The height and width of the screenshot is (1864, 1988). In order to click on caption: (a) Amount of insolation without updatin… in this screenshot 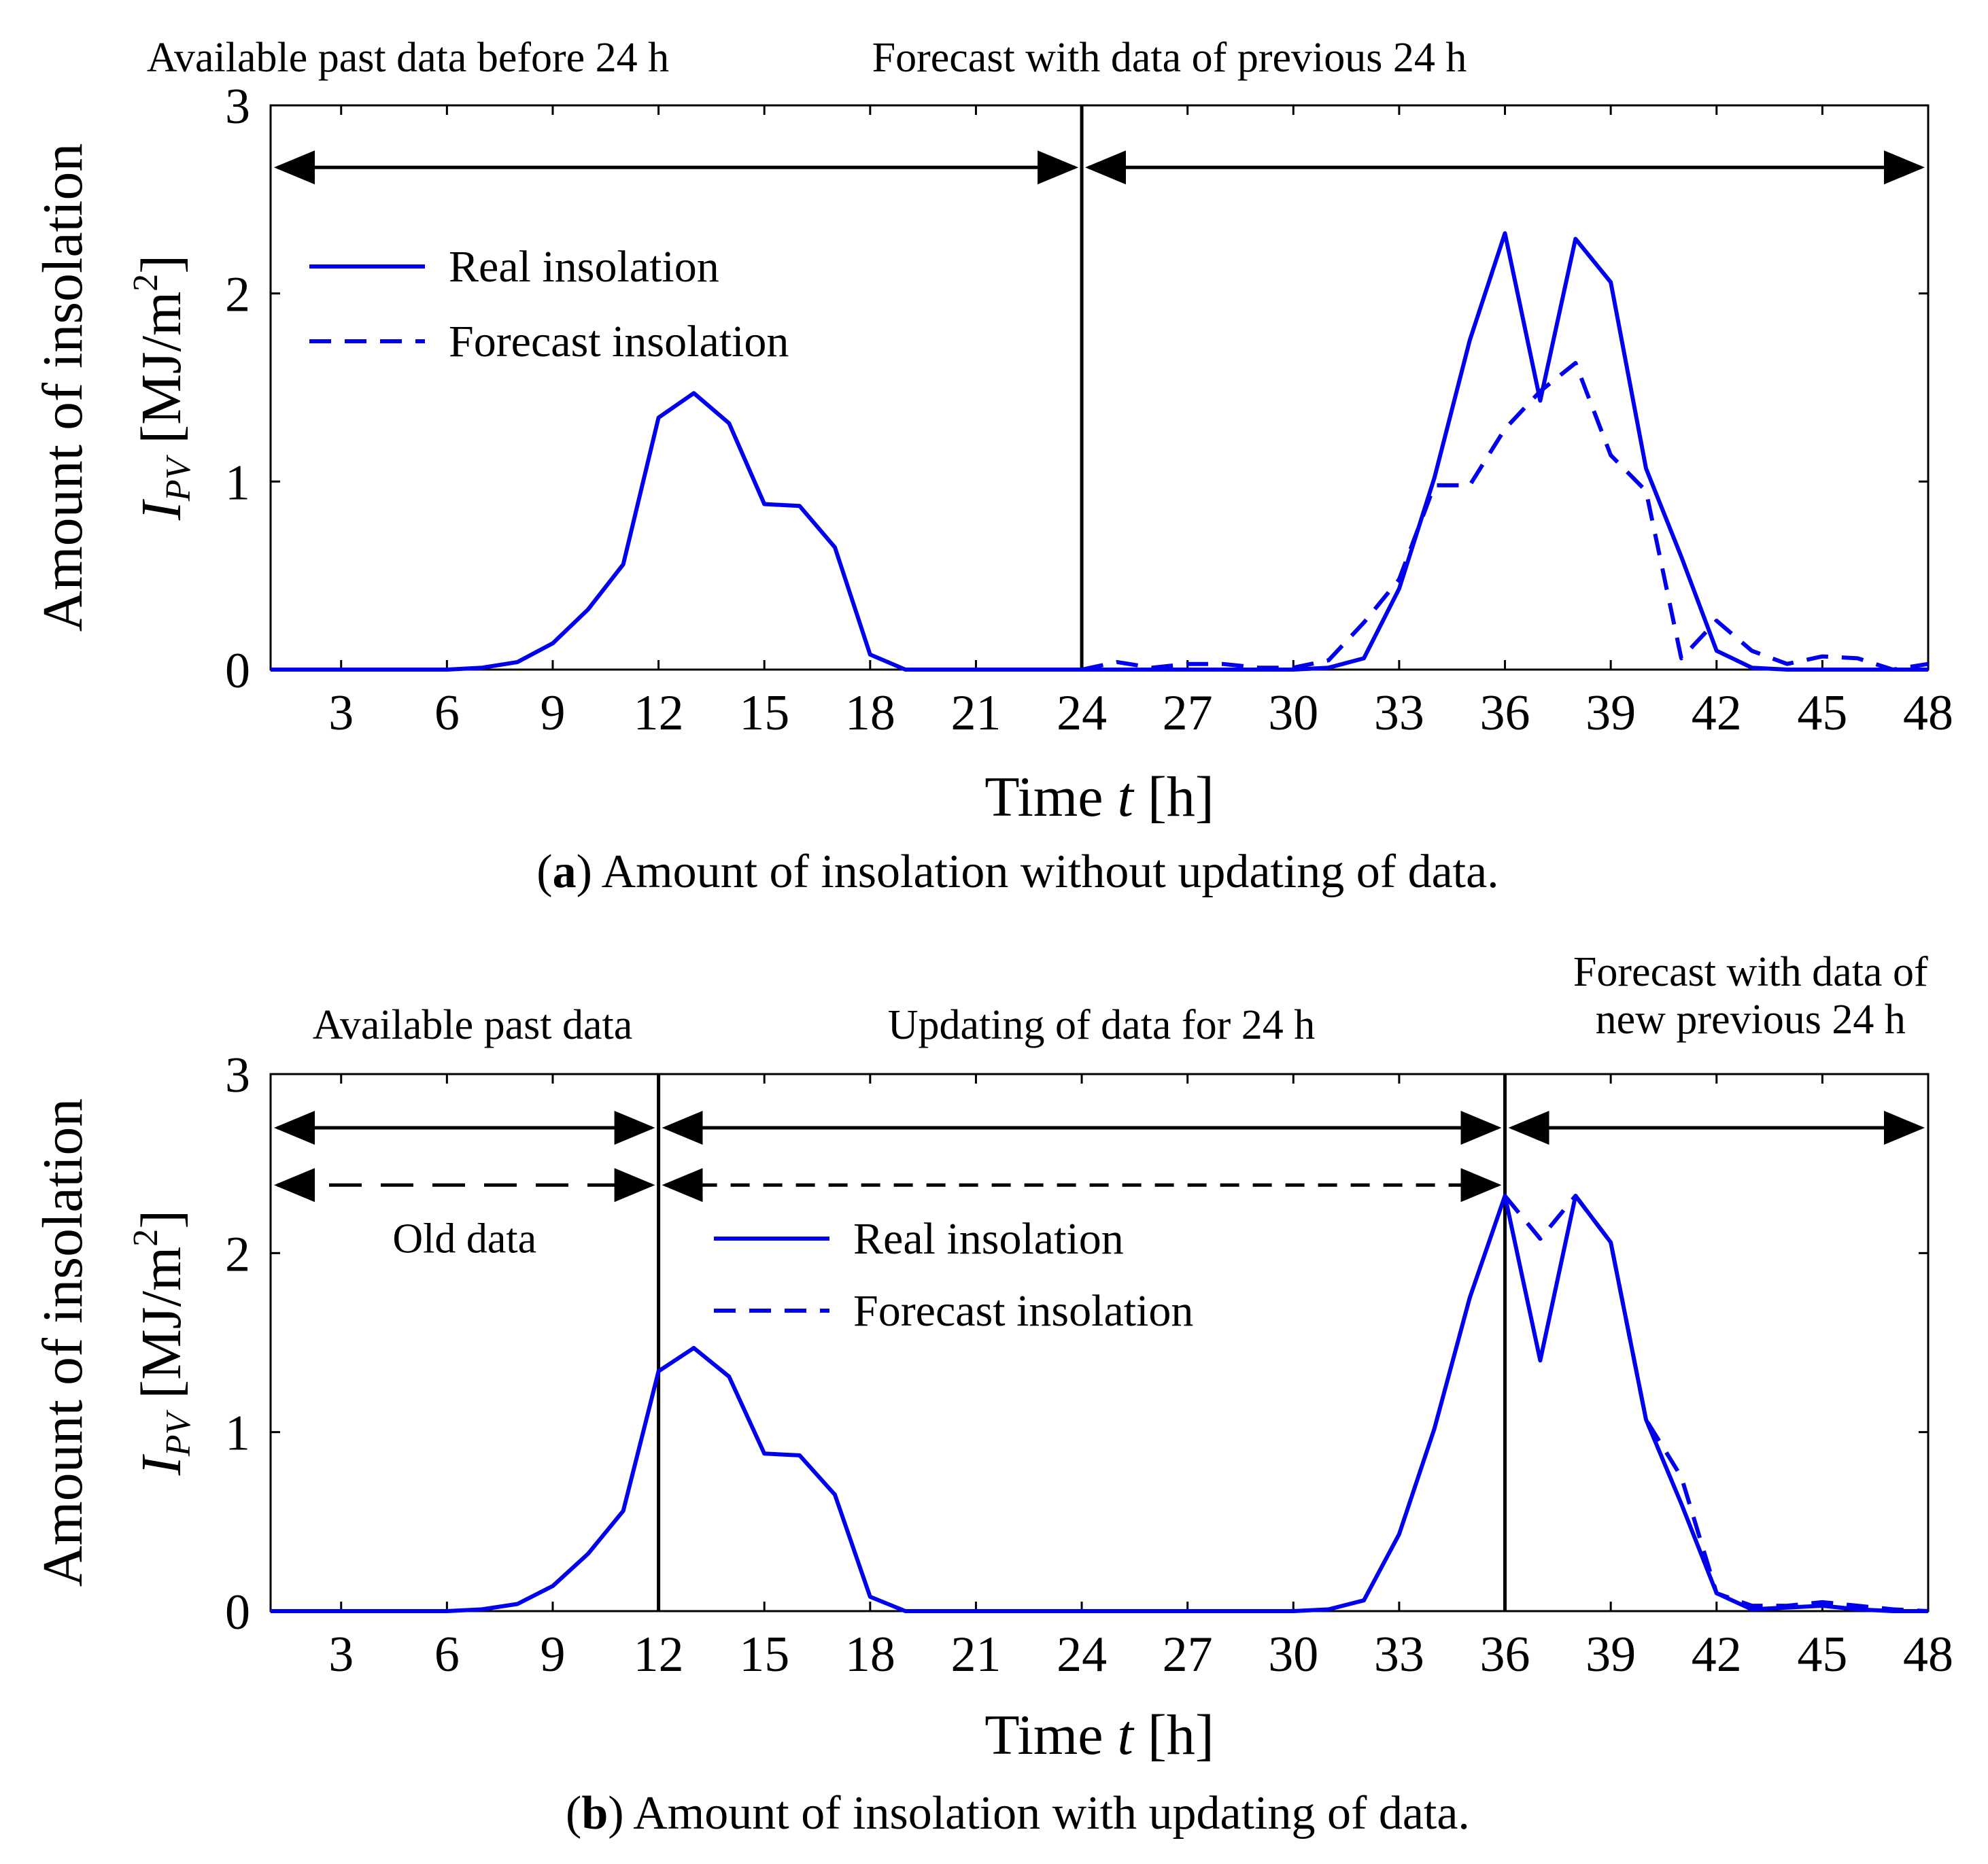, I will do `click(1017, 872)`.